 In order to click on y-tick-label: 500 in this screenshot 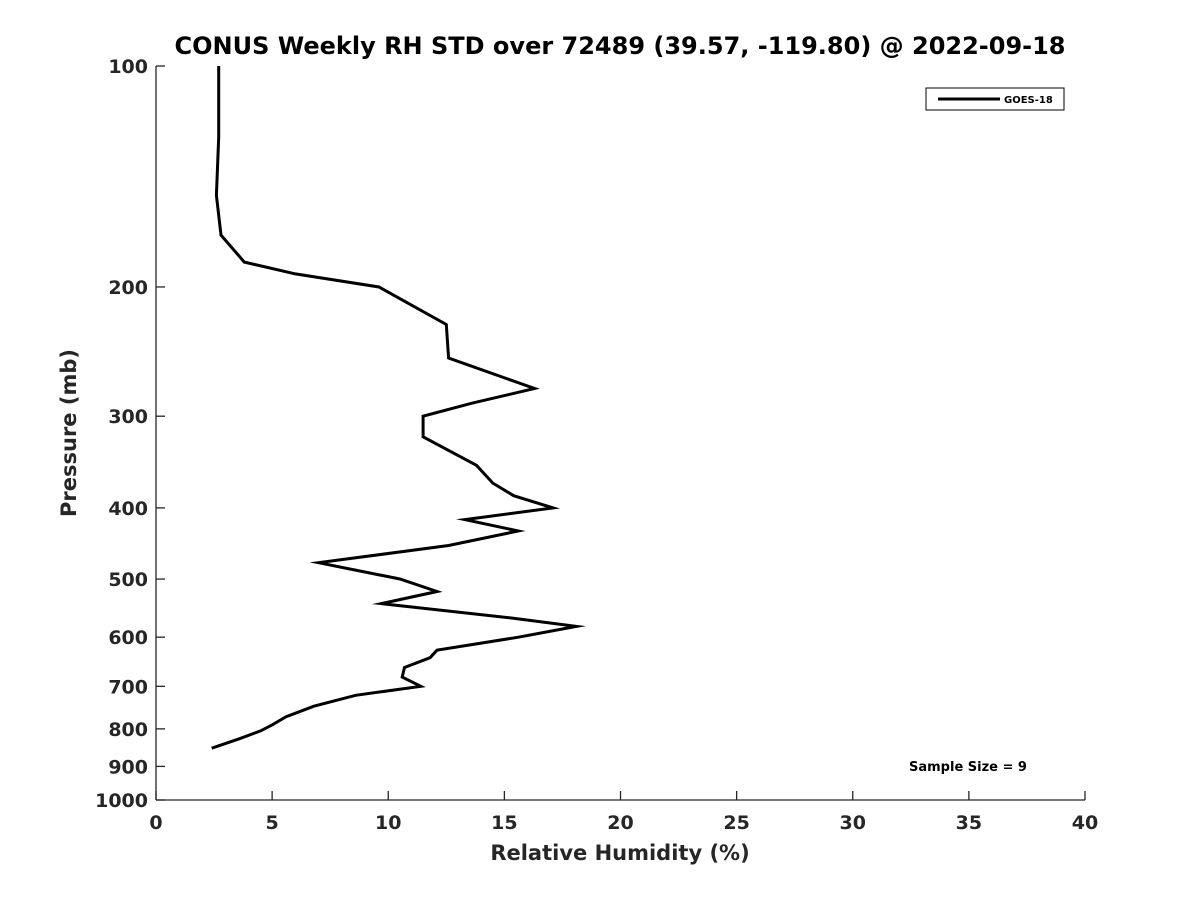, I will do `click(128, 580)`.